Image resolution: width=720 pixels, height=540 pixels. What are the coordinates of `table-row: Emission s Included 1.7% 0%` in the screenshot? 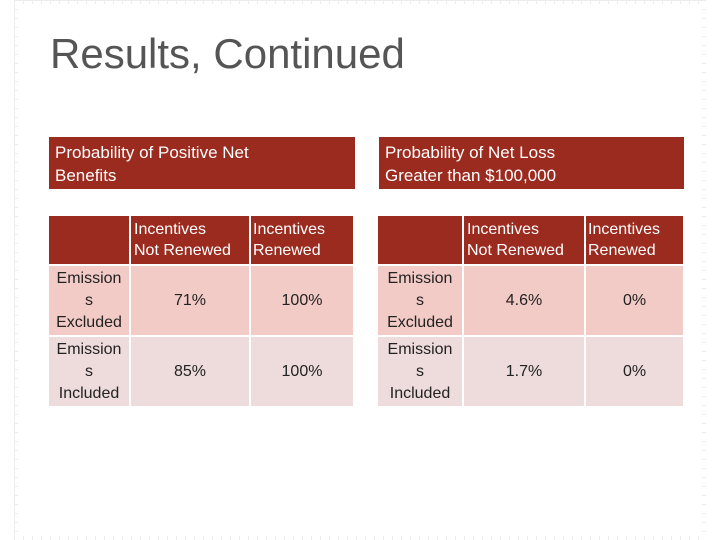 It's located at (530, 371).